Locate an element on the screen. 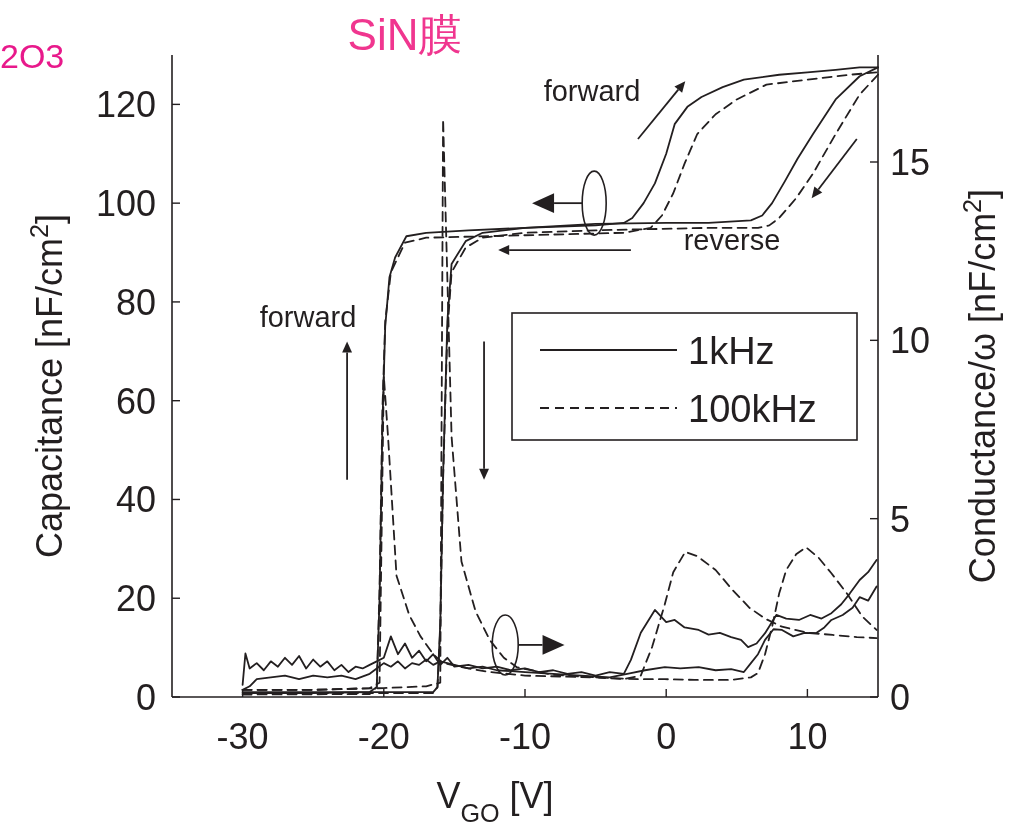 This screenshot has width=1010, height=830. x-tick-label: -30 is located at coordinates (242, 736).